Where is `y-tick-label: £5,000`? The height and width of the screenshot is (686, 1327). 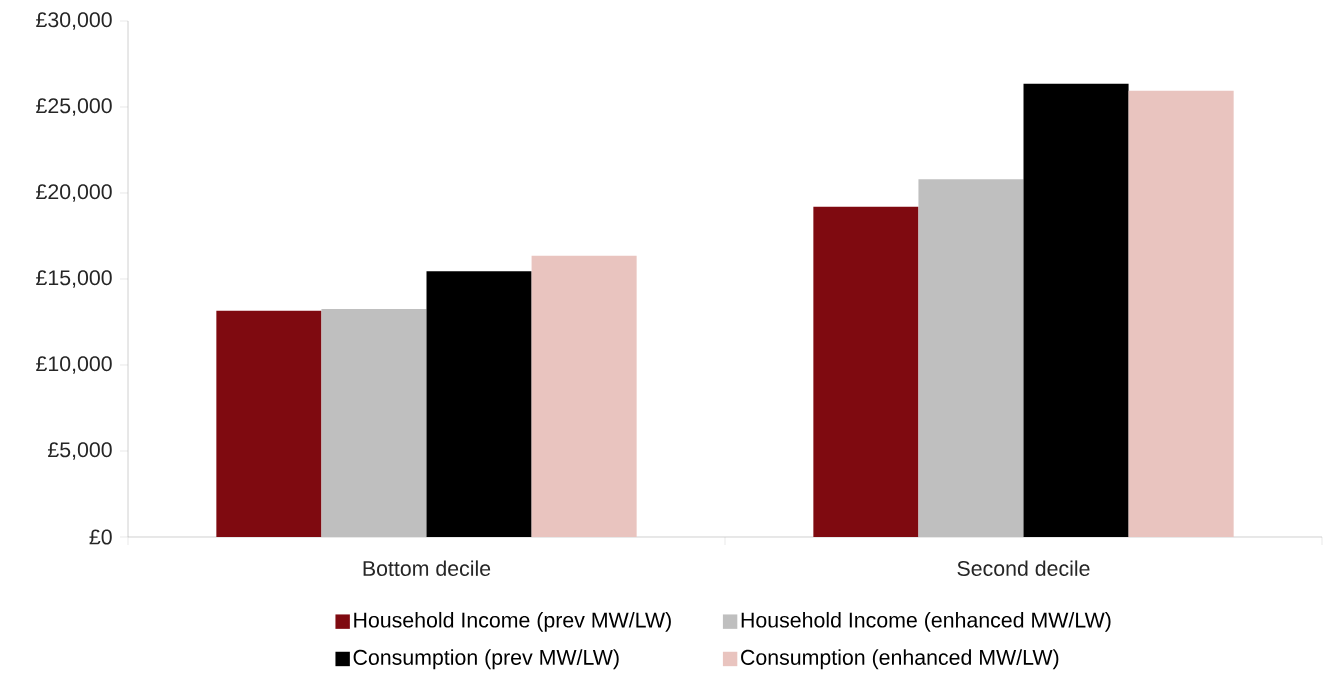
y-tick-label: £5,000 is located at coordinates (79, 451).